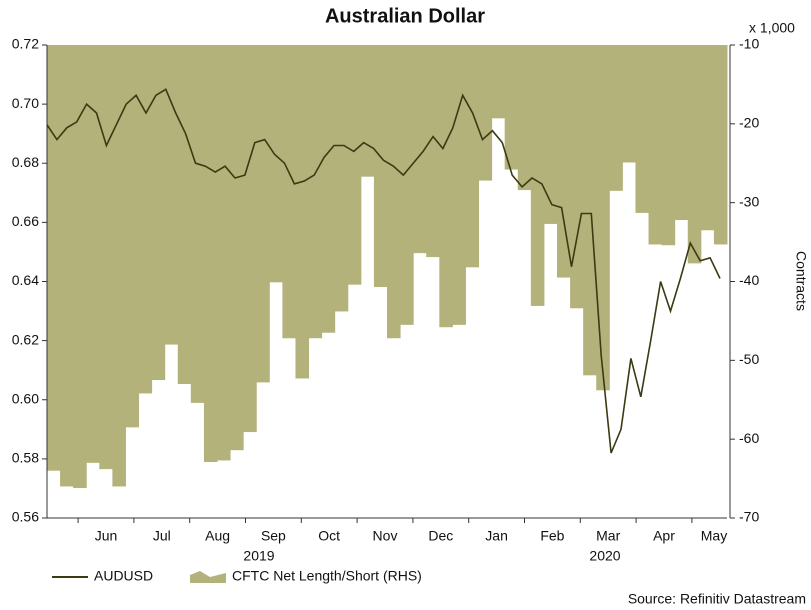  I want to click on x-tick-label: Mar, so click(608, 536).